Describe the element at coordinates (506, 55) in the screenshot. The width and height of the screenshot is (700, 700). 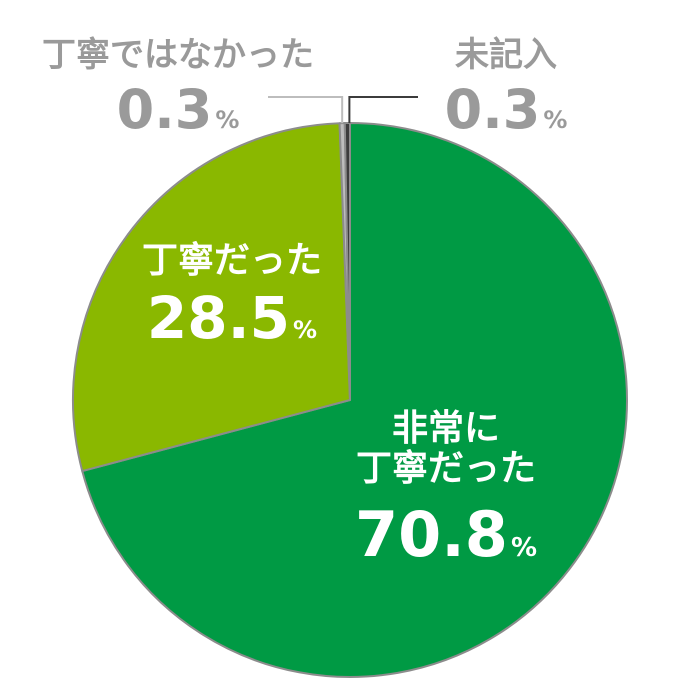
I see `slice-label-3-line-0: 未記入` at that location.